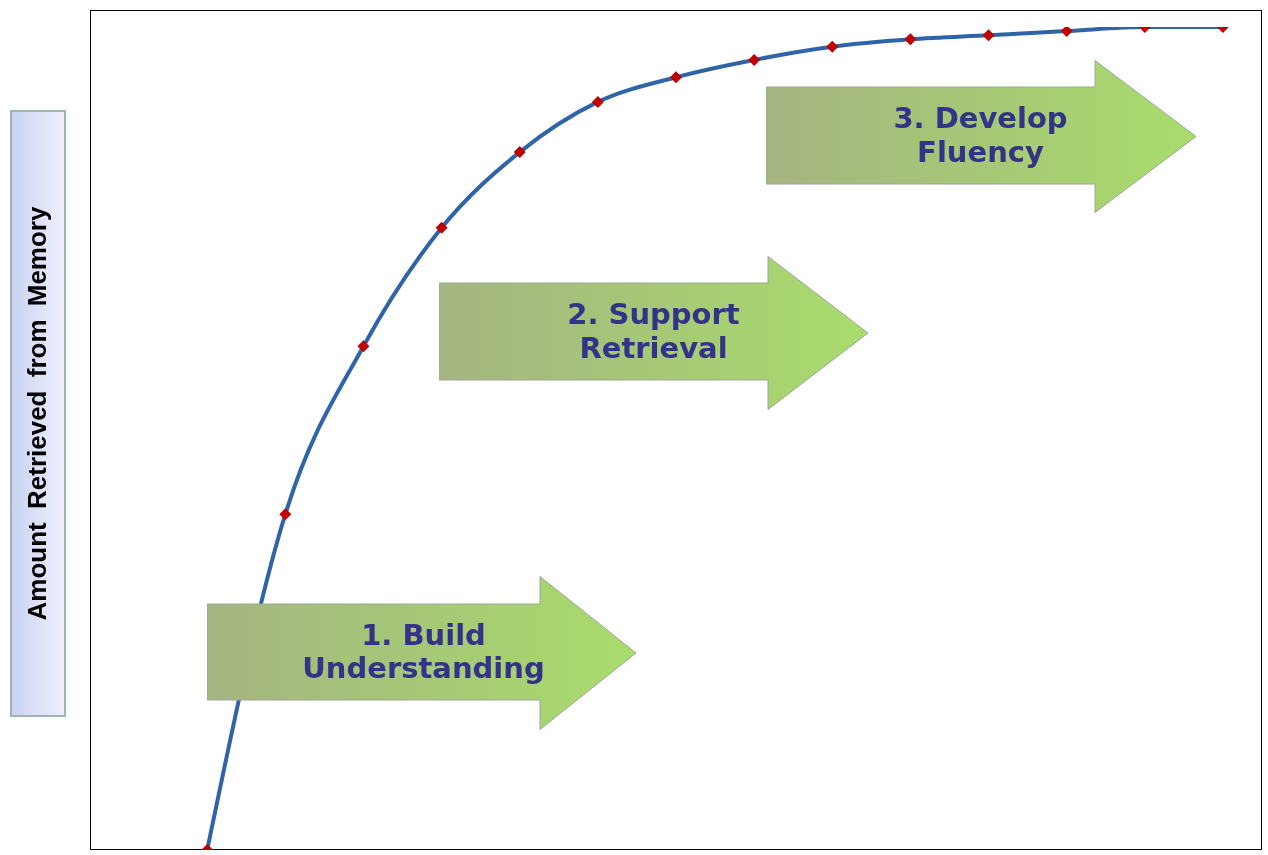  I want to click on annotation: 1. Build Understanding, so click(423, 651).